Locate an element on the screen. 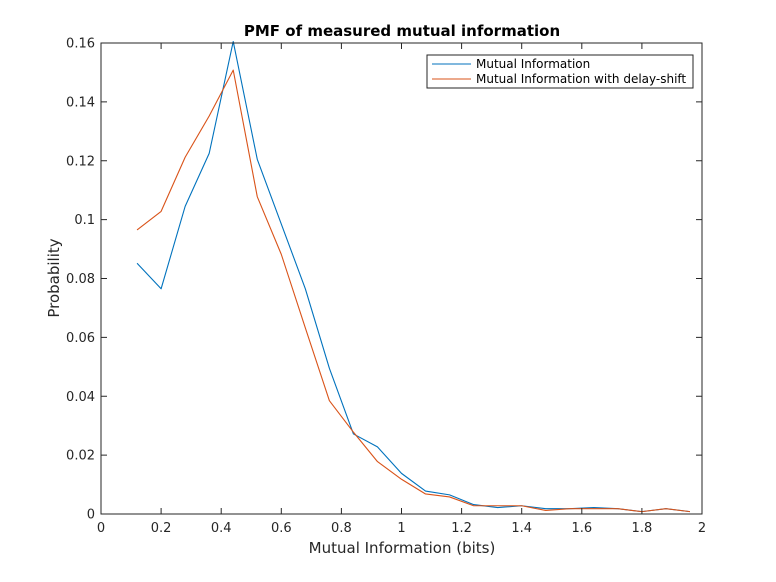 This screenshot has width=776, height=582. y-axis-label: Probability is located at coordinates (54, 277).